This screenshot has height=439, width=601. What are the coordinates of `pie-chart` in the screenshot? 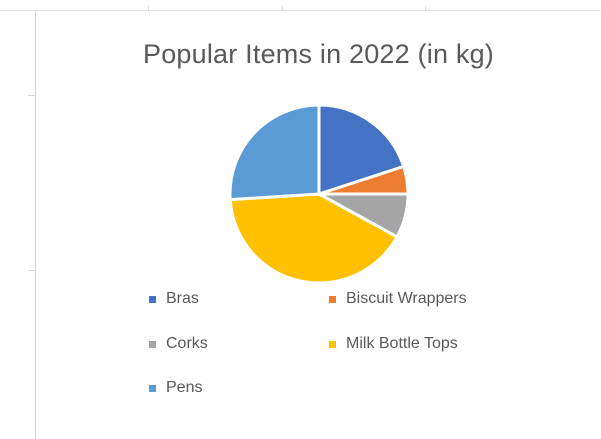 It's located at (319, 194).